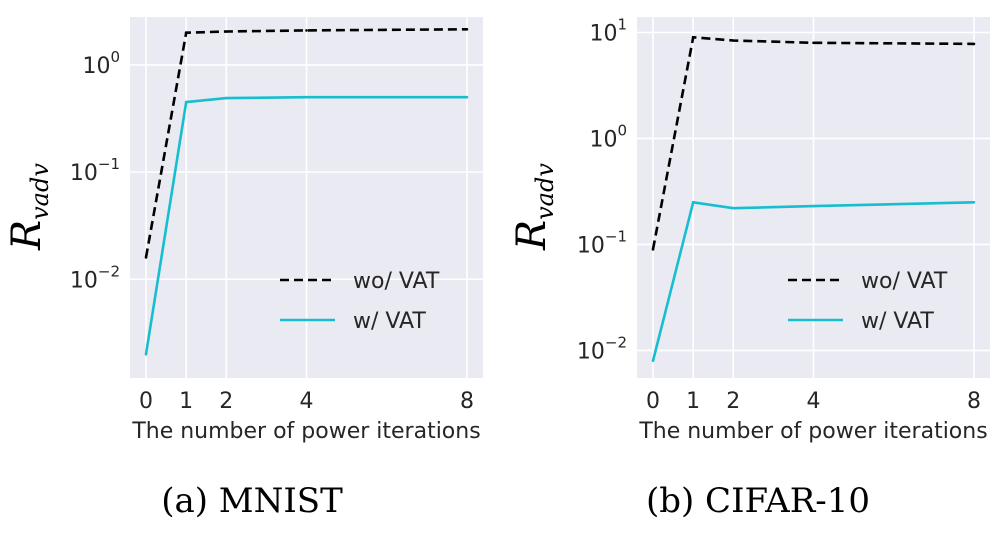 The height and width of the screenshot is (536, 1007). I want to click on subplot-caption: (a) MNIST, so click(252, 501).